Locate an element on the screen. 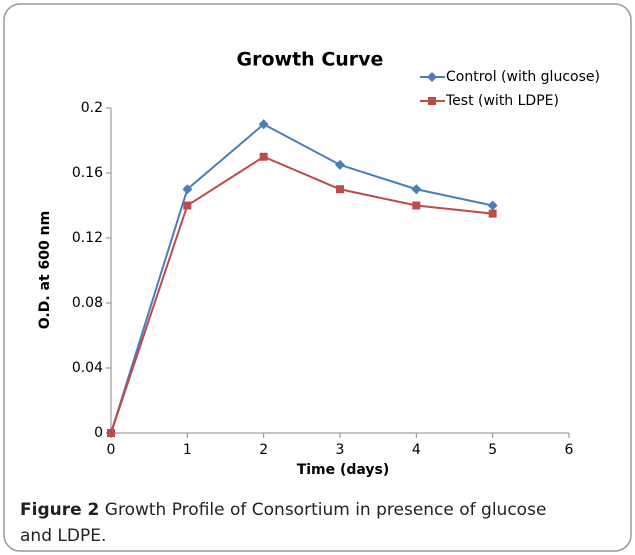  y-tick-label: 0.04 is located at coordinates (87, 368).